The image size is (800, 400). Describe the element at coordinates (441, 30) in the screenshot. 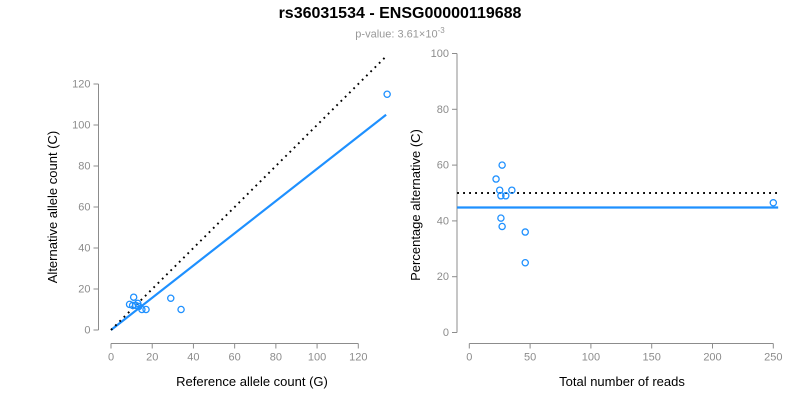

I see `pvalue-exponent: -3` at that location.